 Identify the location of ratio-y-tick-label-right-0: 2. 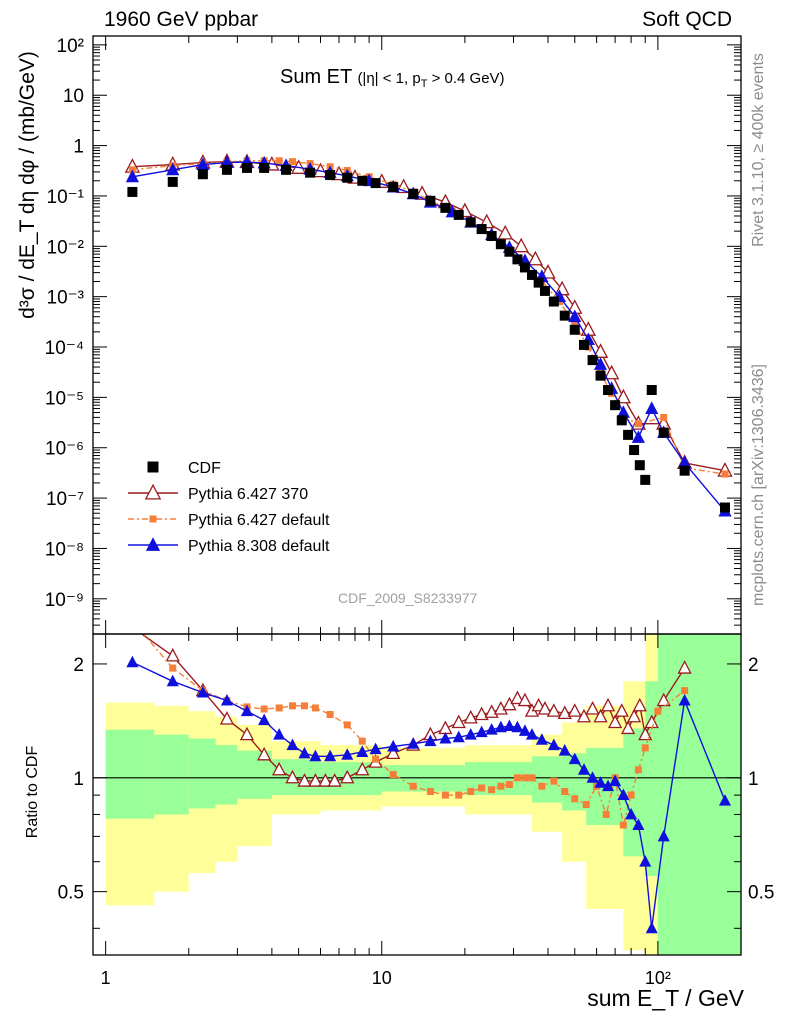
(753, 665).